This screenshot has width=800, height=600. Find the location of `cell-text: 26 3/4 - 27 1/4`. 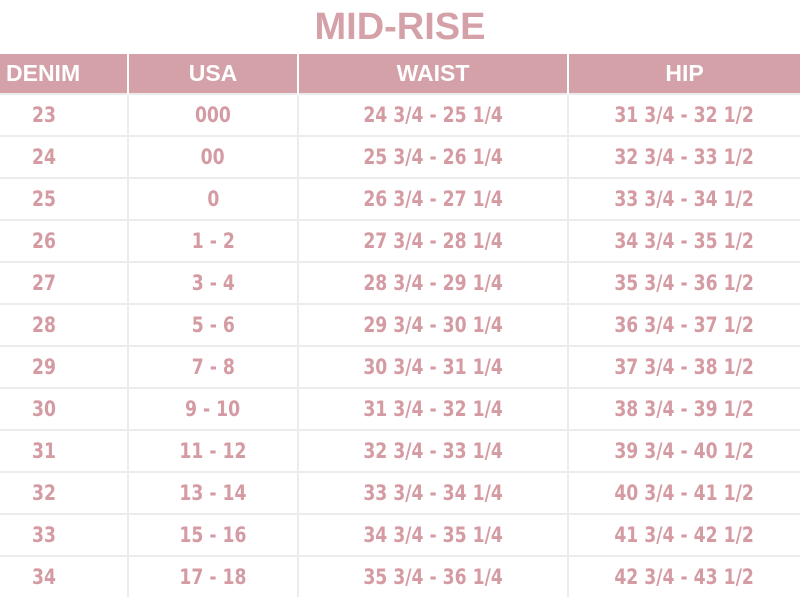

cell-text: 26 3/4 - 27 1/4 is located at coordinates (433, 199).